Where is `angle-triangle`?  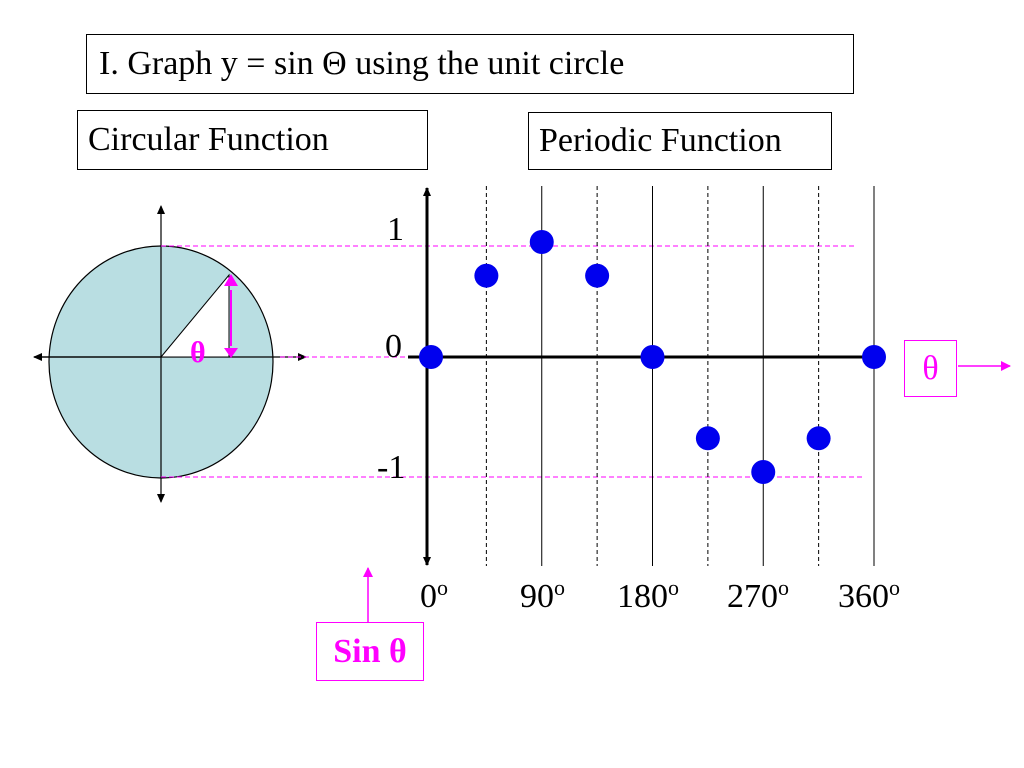 angle-triangle is located at coordinates (194, 315).